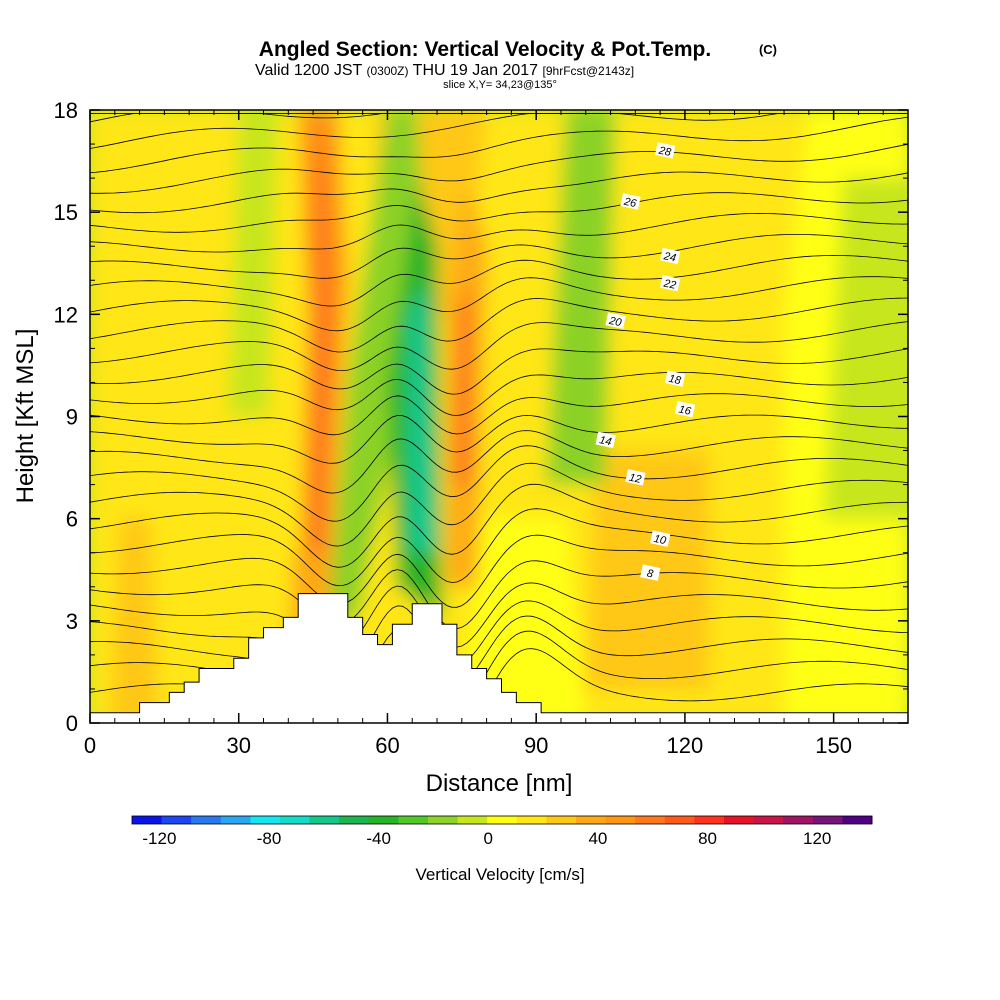 The height and width of the screenshot is (1000, 1000). What do you see at coordinates (90, 745) in the screenshot?
I see `x-tick-label: 0` at bounding box center [90, 745].